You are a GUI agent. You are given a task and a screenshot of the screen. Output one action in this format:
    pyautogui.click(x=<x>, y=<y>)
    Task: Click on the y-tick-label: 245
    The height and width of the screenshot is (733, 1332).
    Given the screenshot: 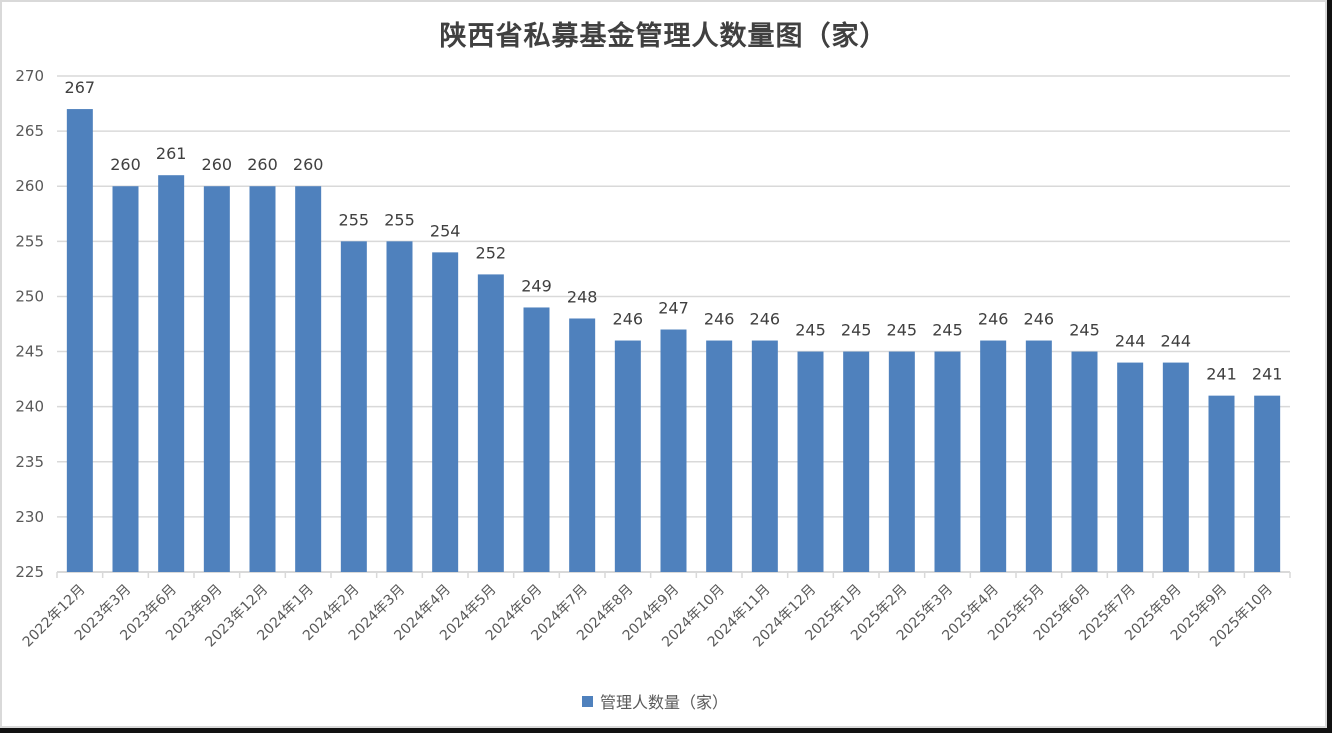 What is the action you would take?
    pyautogui.click(x=29, y=352)
    